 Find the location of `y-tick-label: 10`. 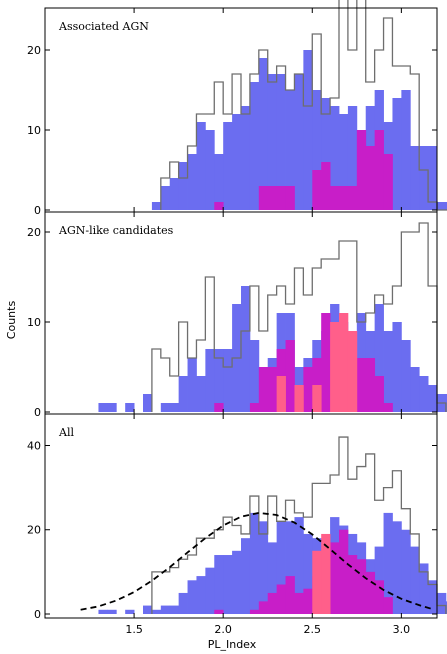

y-tick-label: 10 is located at coordinates (34, 130).